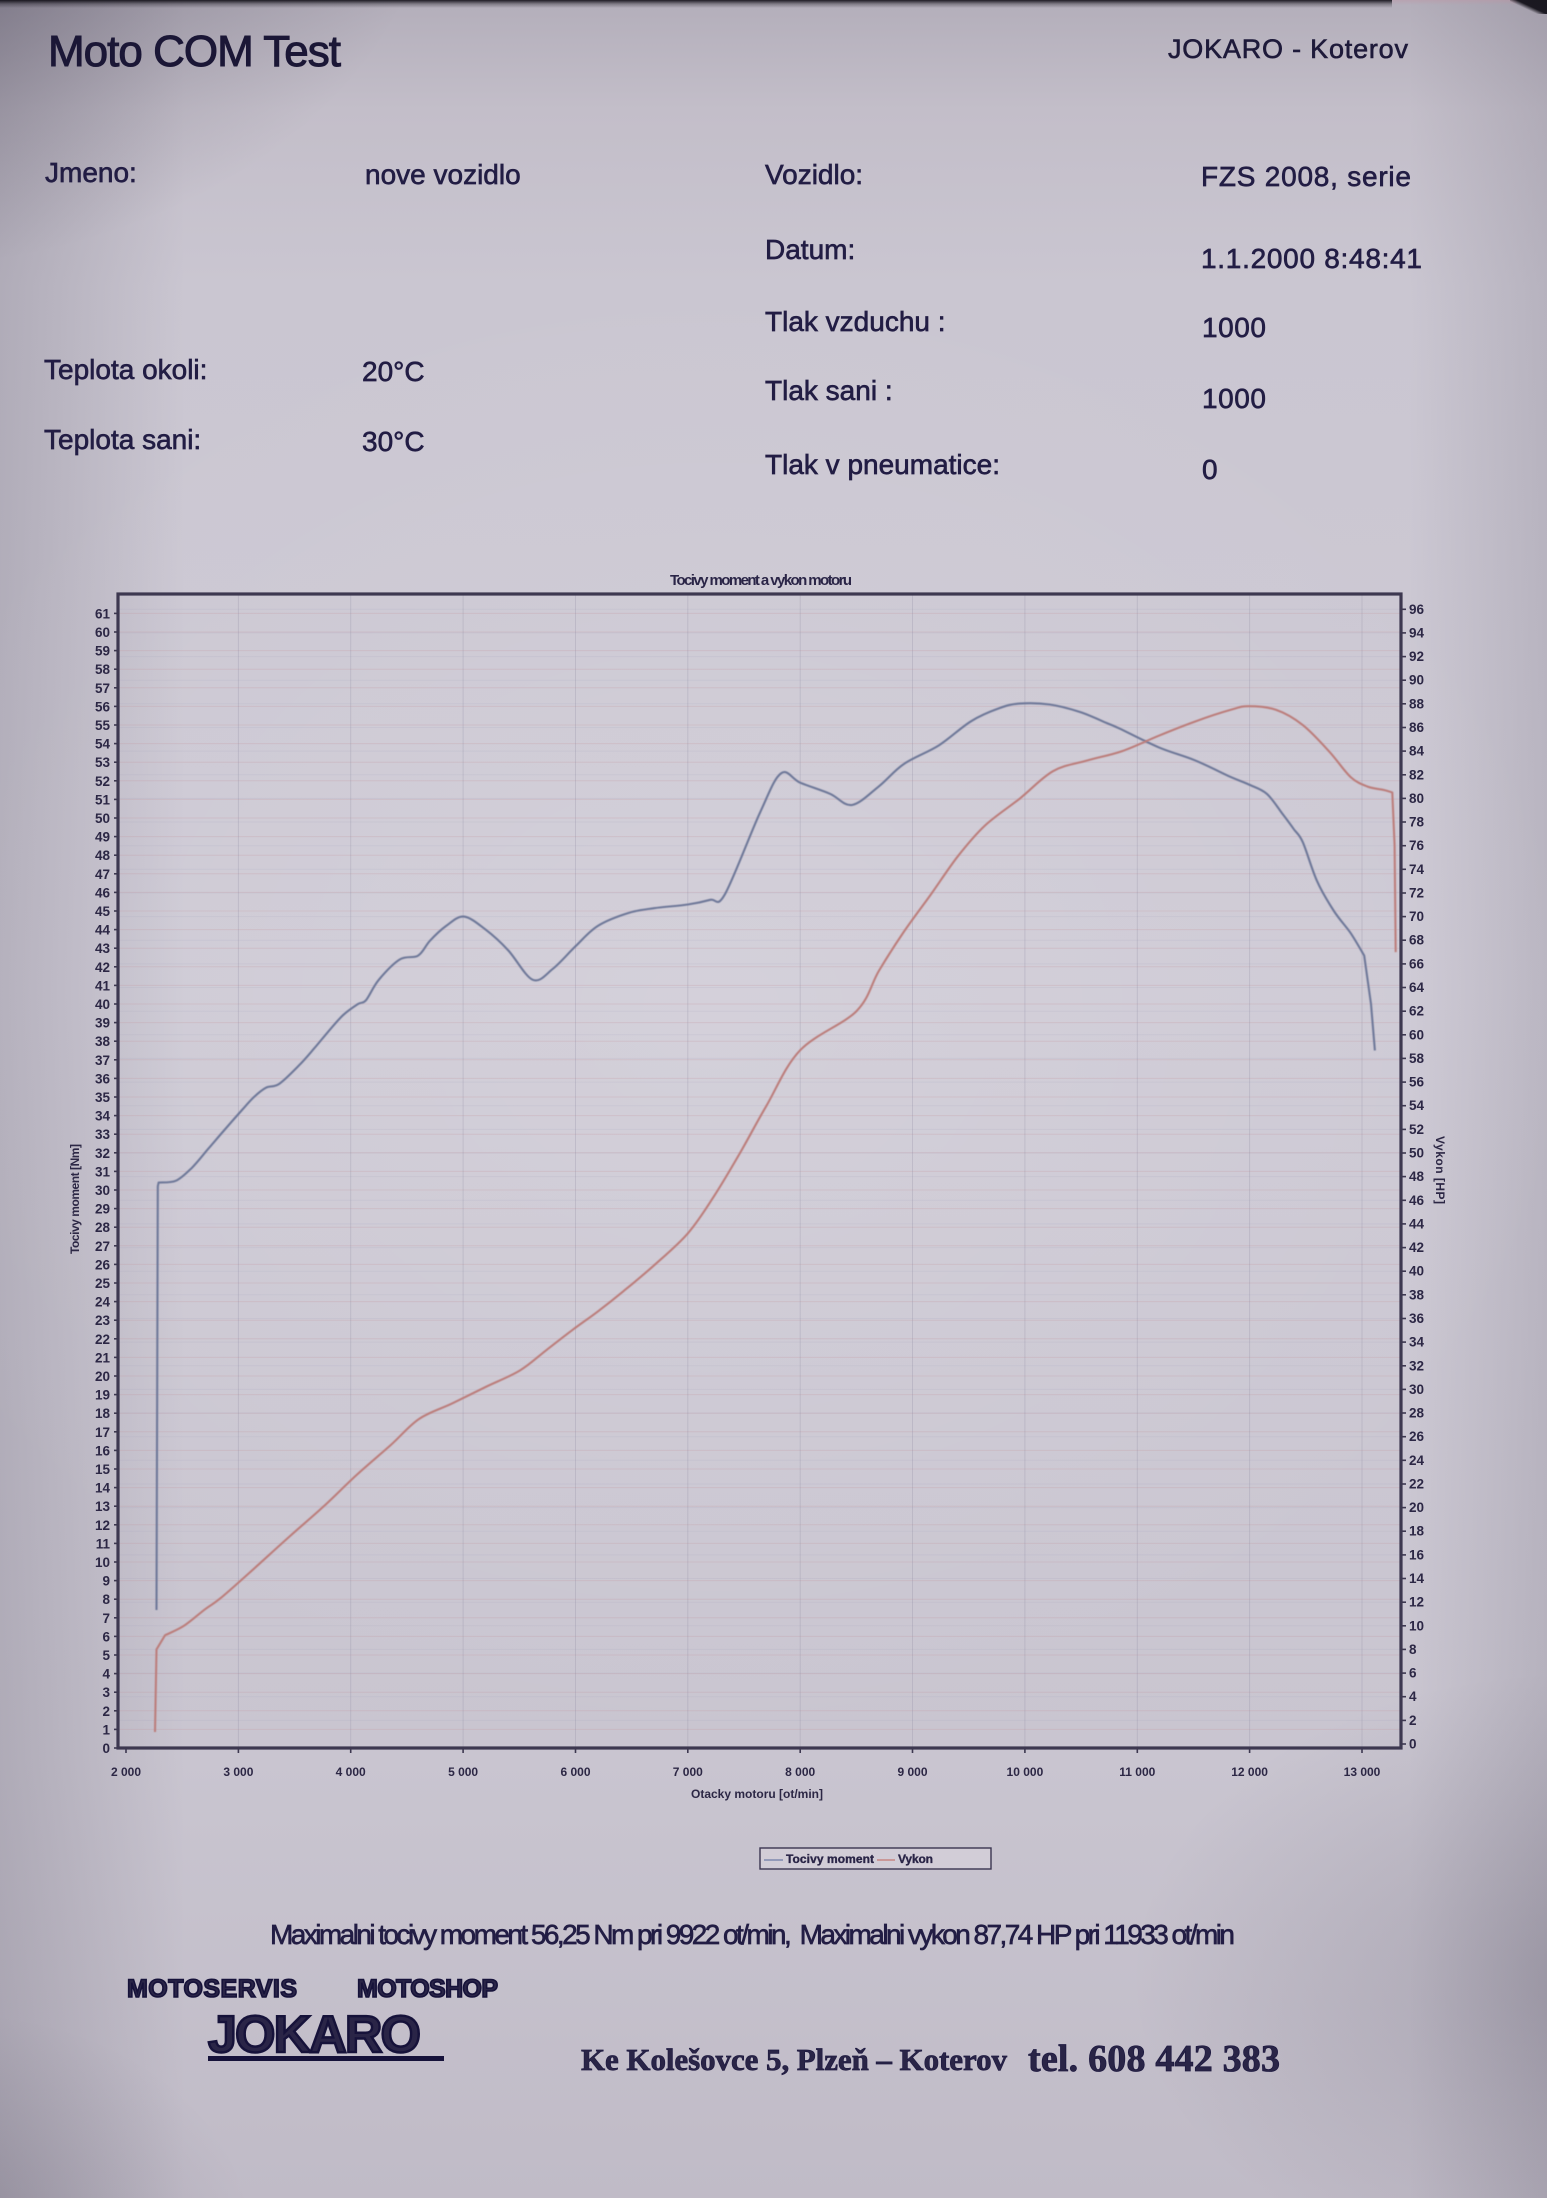 The image size is (1547, 2198). What do you see at coordinates (122, 439) in the screenshot?
I see `svg-text: Teplota sani:` at bounding box center [122, 439].